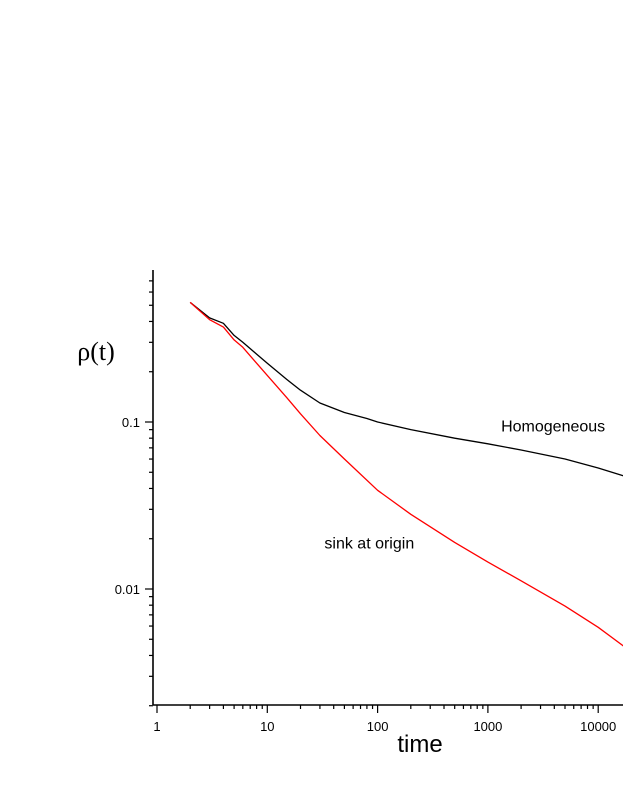  What do you see at coordinates (267, 726) in the screenshot?
I see `x-tick-label: 10` at bounding box center [267, 726].